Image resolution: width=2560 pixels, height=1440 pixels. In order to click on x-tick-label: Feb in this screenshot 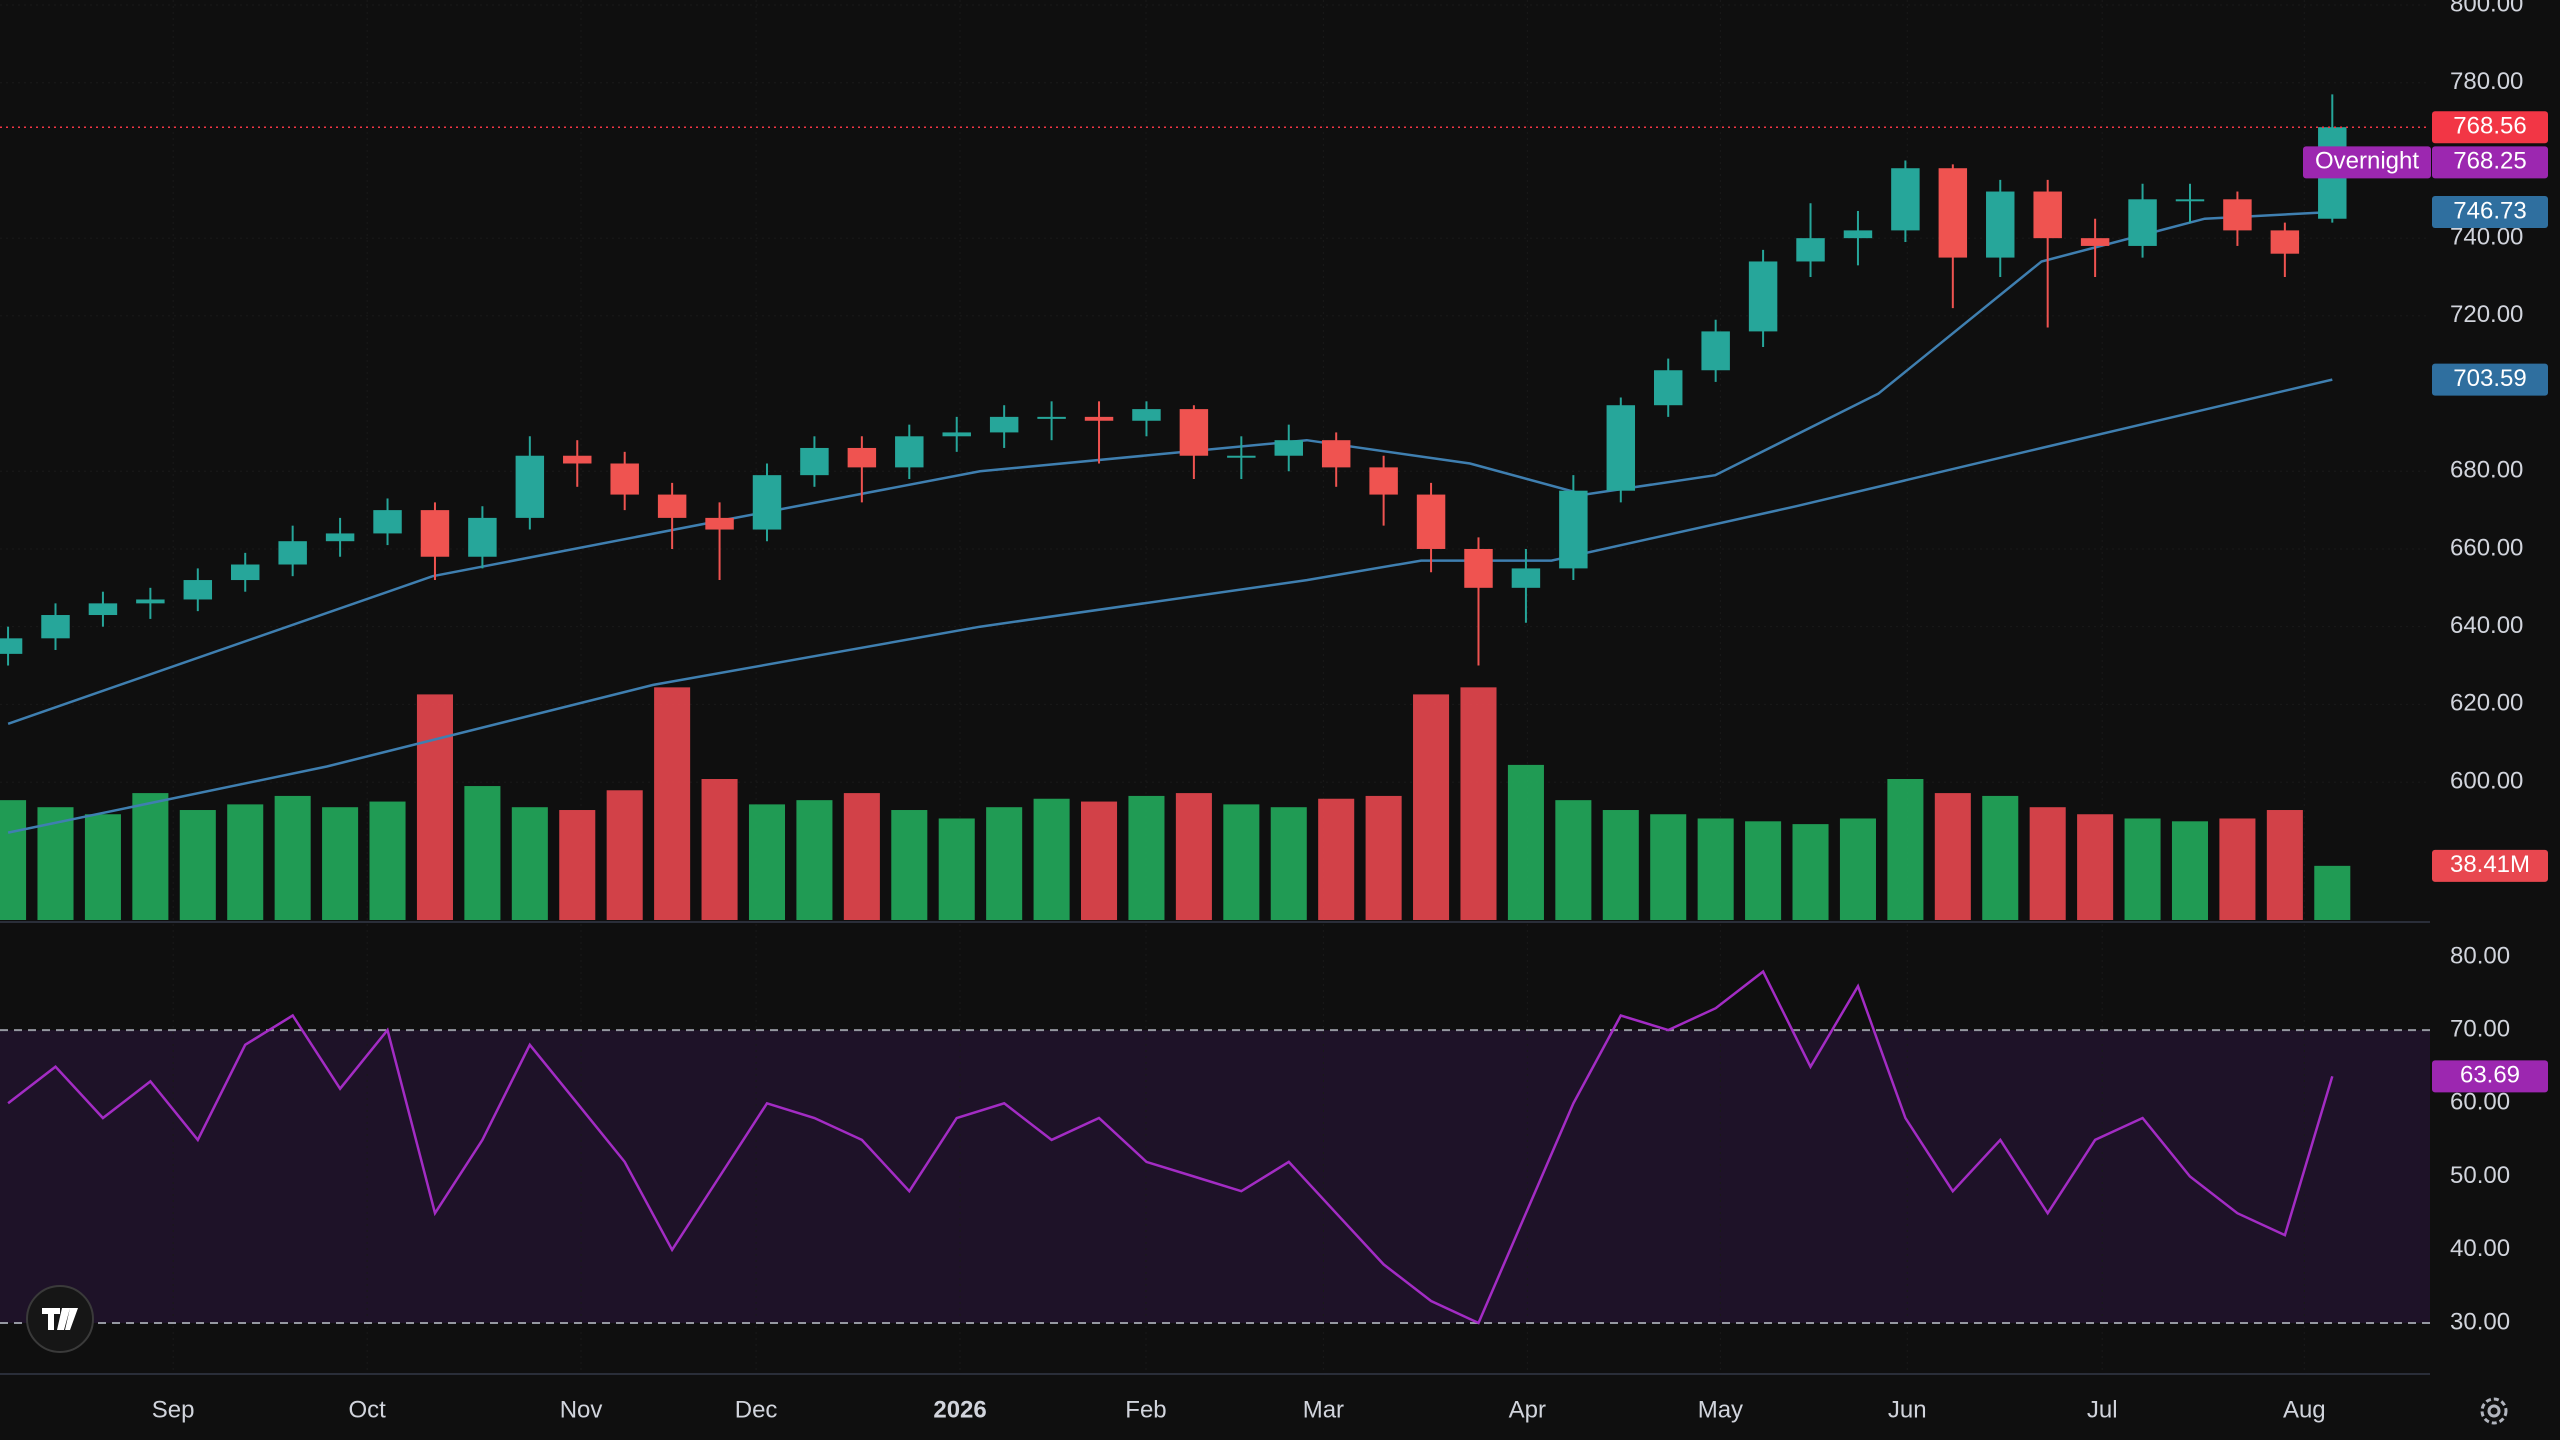, I will do `click(1145, 1409)`.